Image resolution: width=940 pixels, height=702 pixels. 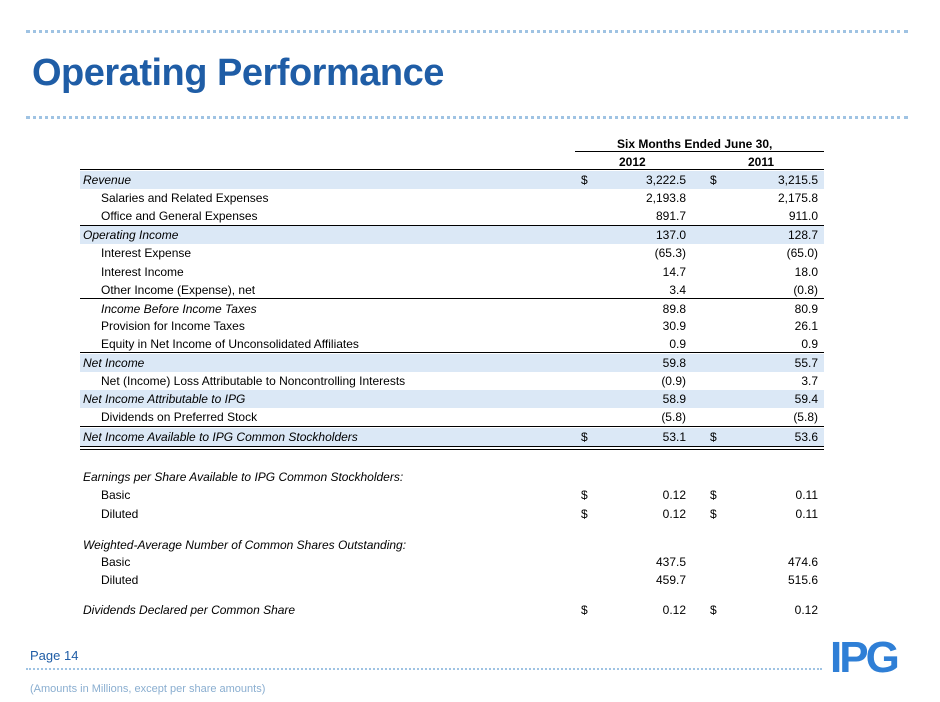 What do you see at coordinates (670, 580) in the screenshot?
I see `value-2012: 459.7` at bounding box center [670, 580].